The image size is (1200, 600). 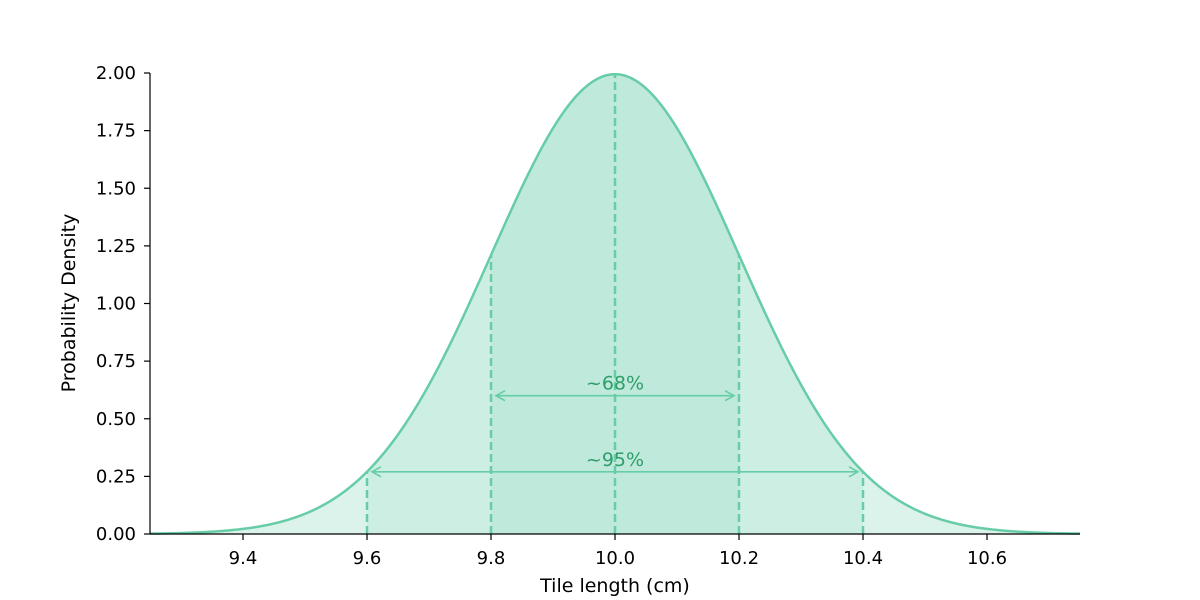 I want to click on y-tick-label: 1.50, so click(x=116, y=188).